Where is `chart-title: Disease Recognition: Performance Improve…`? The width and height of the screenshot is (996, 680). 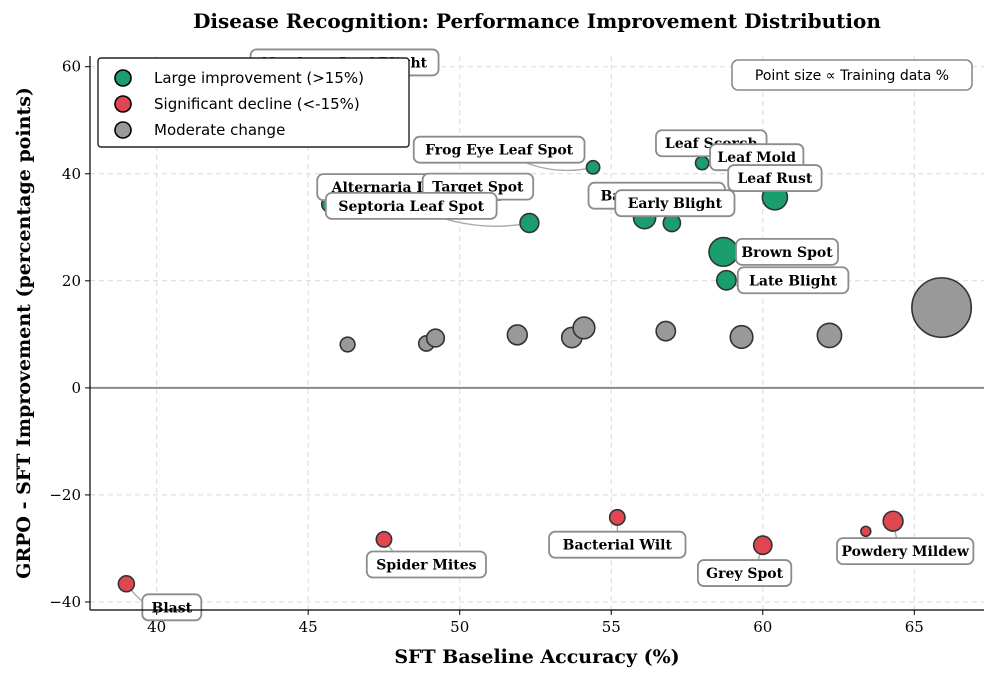 chart-title: Disease Recognition: Performance Improve… is located at coordinates (537, 21).